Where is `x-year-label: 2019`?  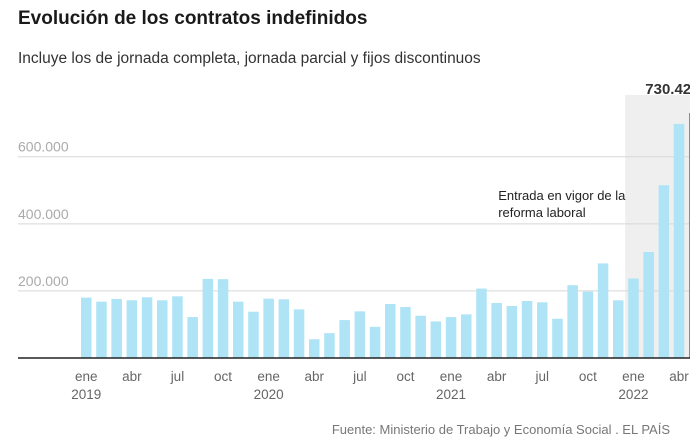 x-year-label: 2019 is located at coordinates (86, 394).